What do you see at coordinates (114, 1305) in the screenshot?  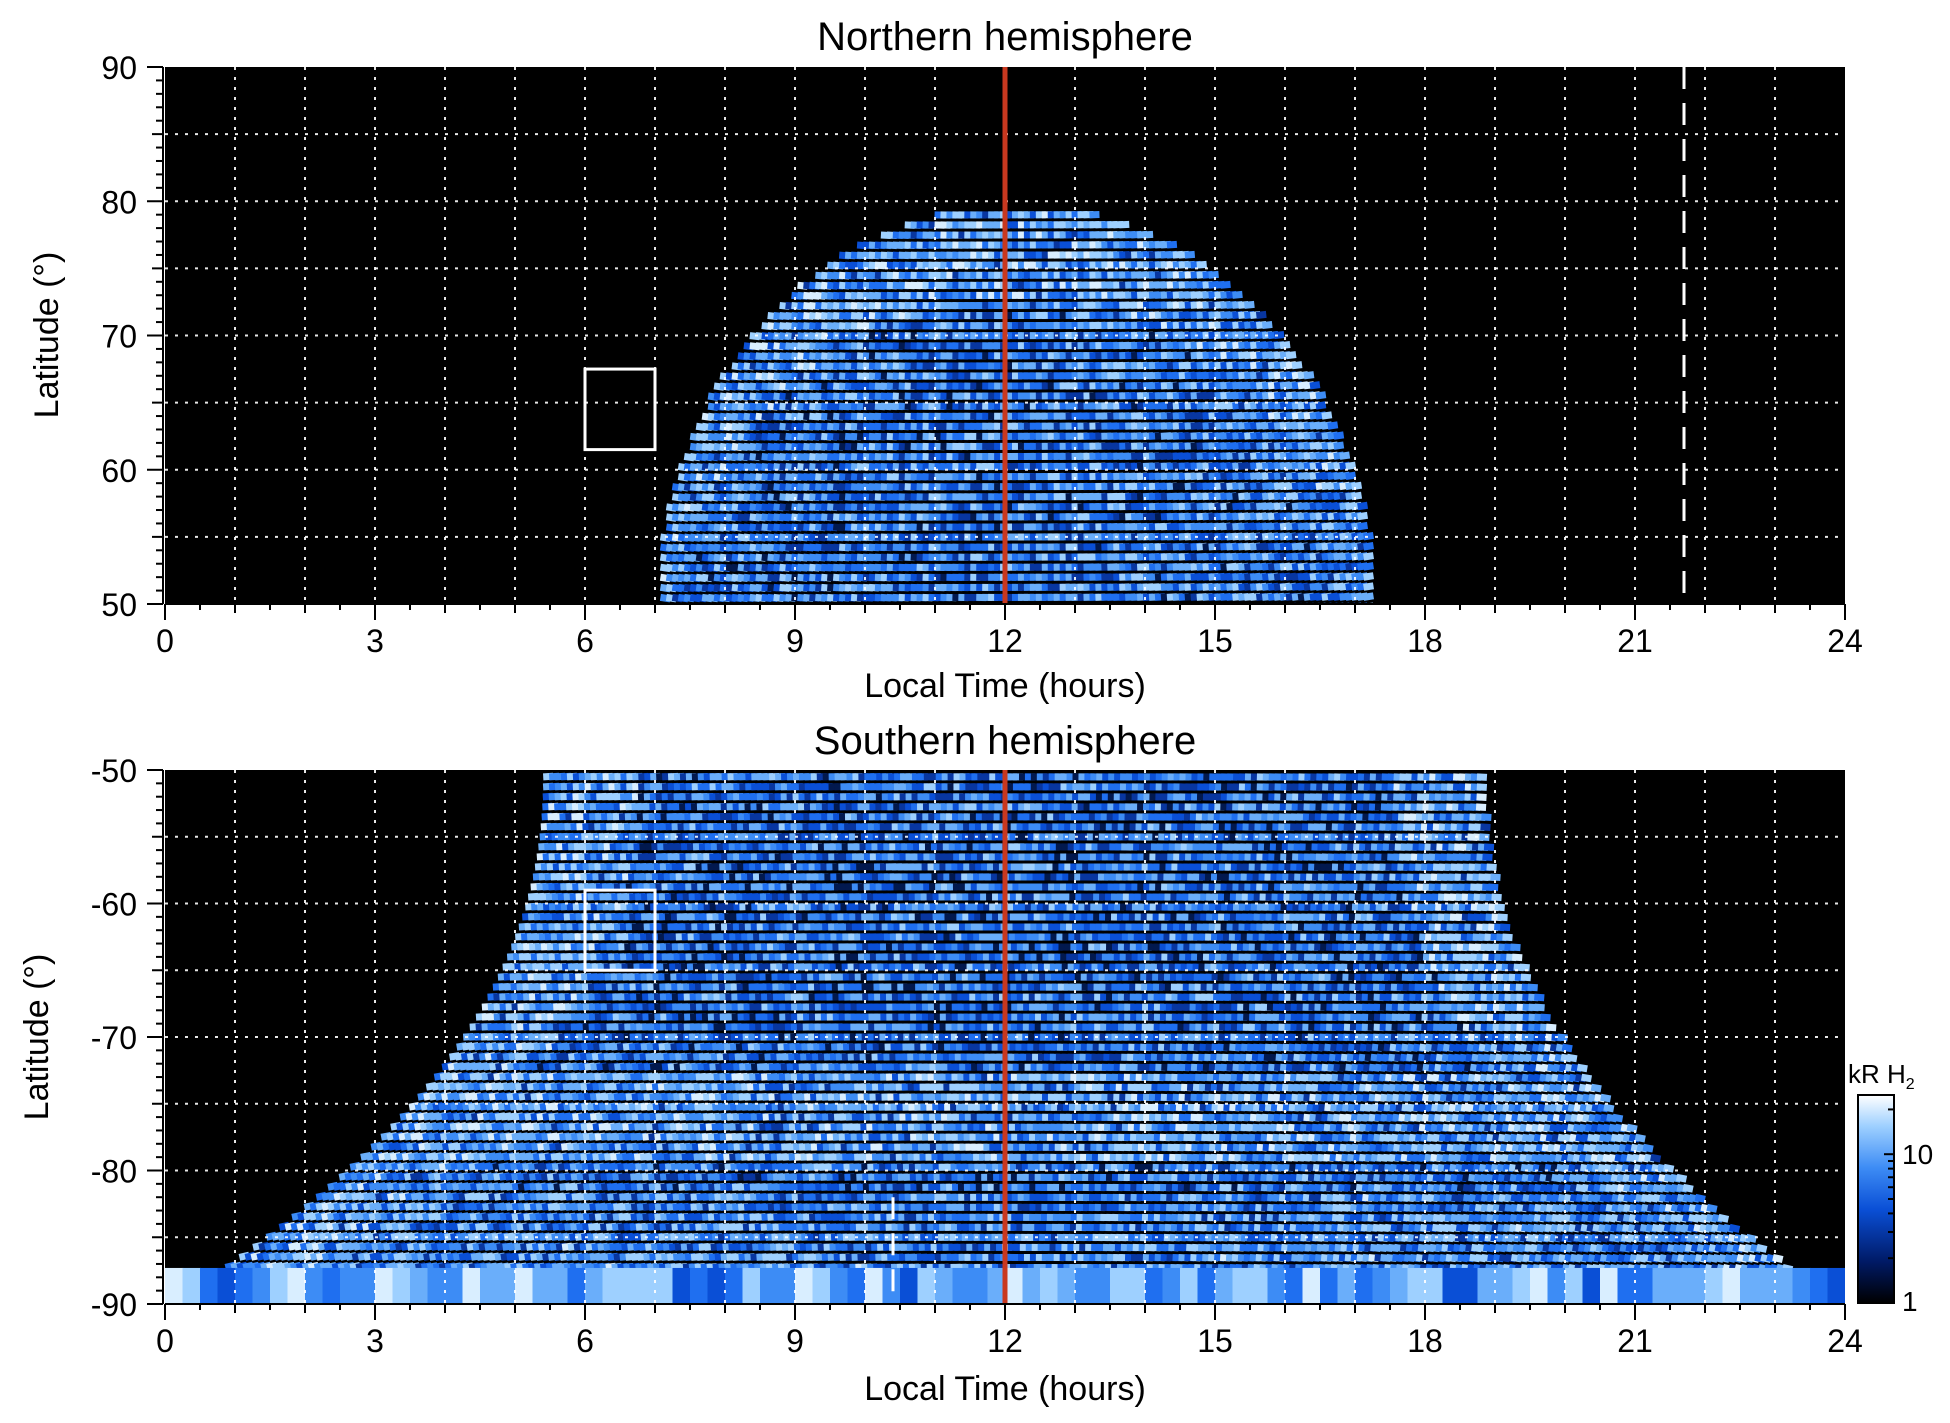 I see `y-tick-label: -90` at bounding box center [114, 1305].